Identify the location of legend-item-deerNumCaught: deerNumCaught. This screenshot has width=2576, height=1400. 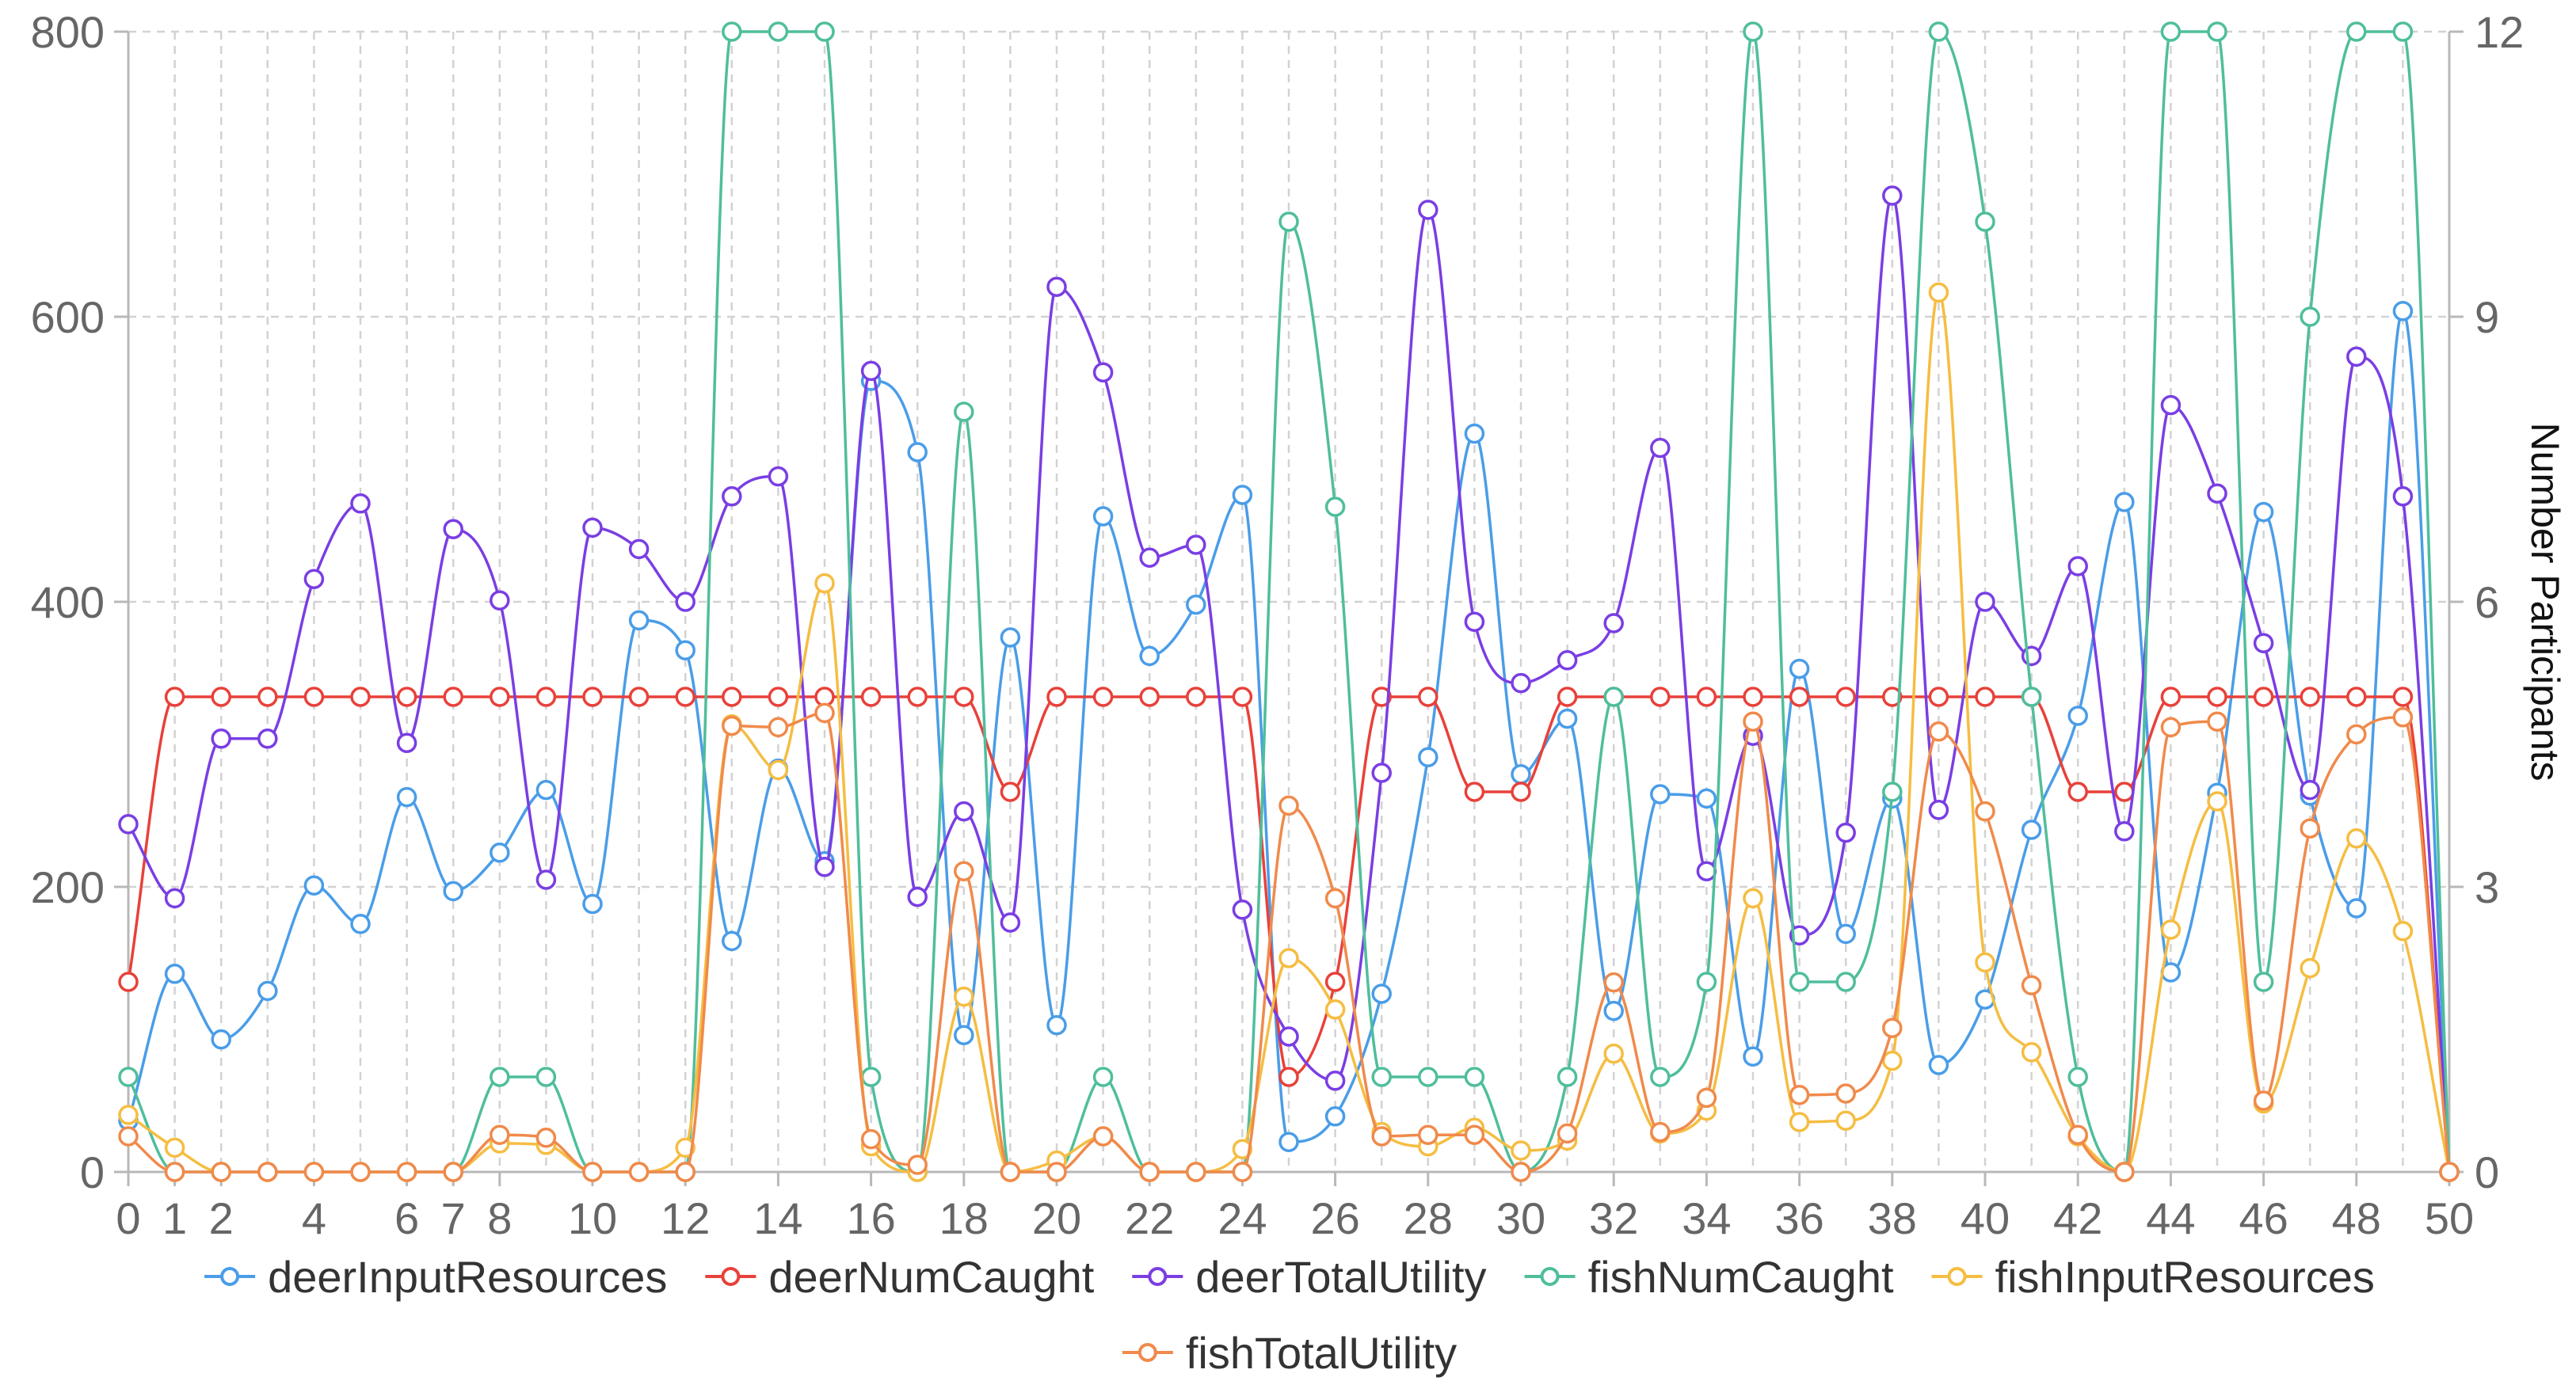
(900, 1277).